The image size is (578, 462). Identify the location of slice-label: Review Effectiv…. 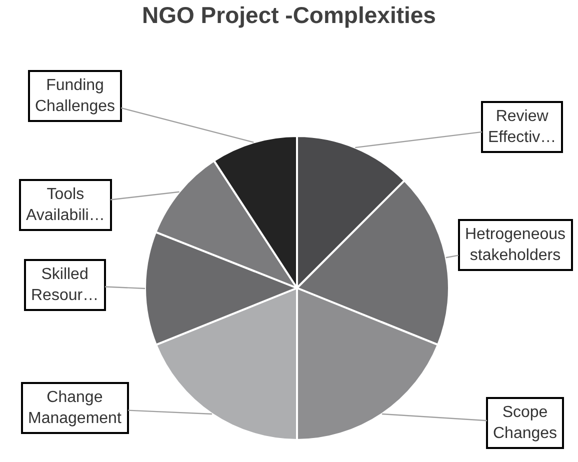
(522, 127).